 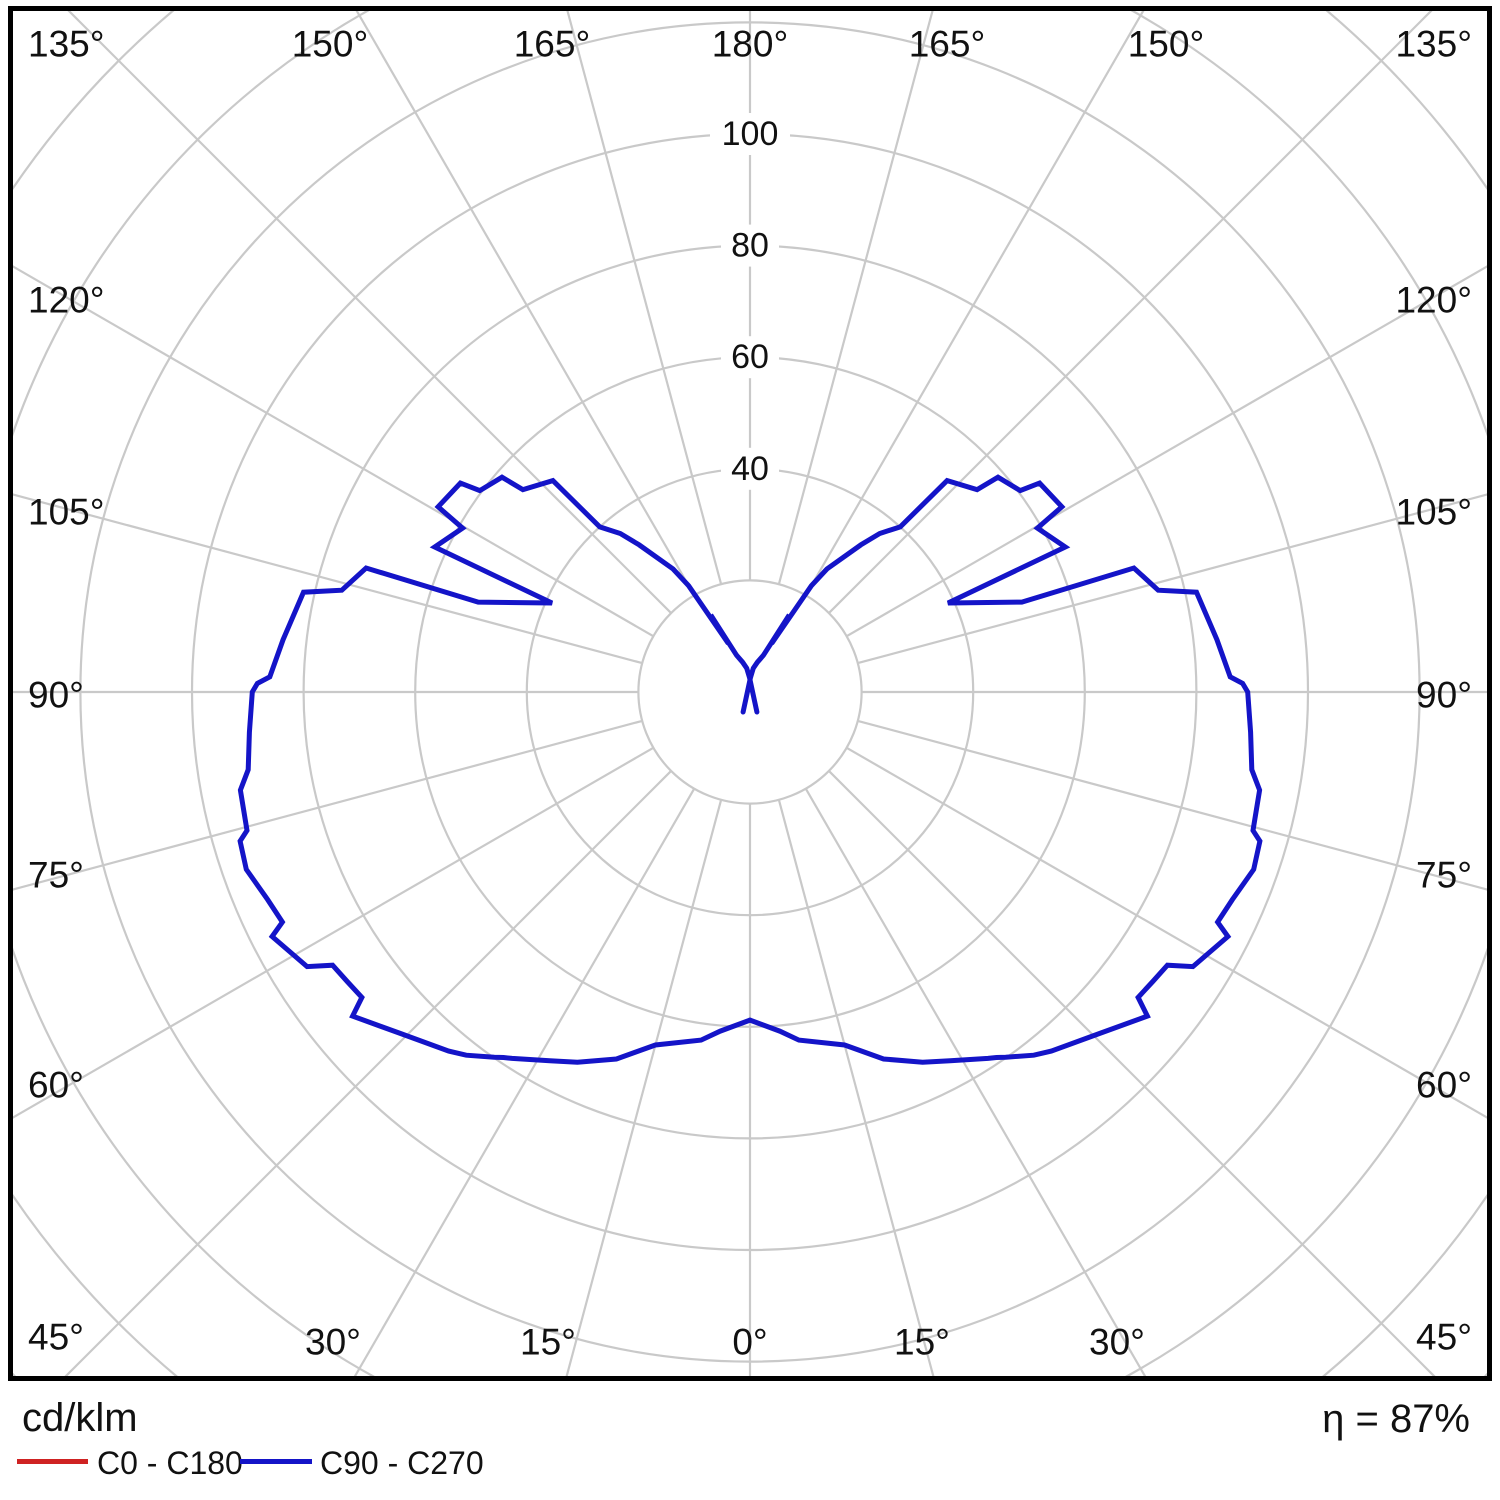 I want to click on efficiency-label: η = 87%, so click(x=1396, y=1419).